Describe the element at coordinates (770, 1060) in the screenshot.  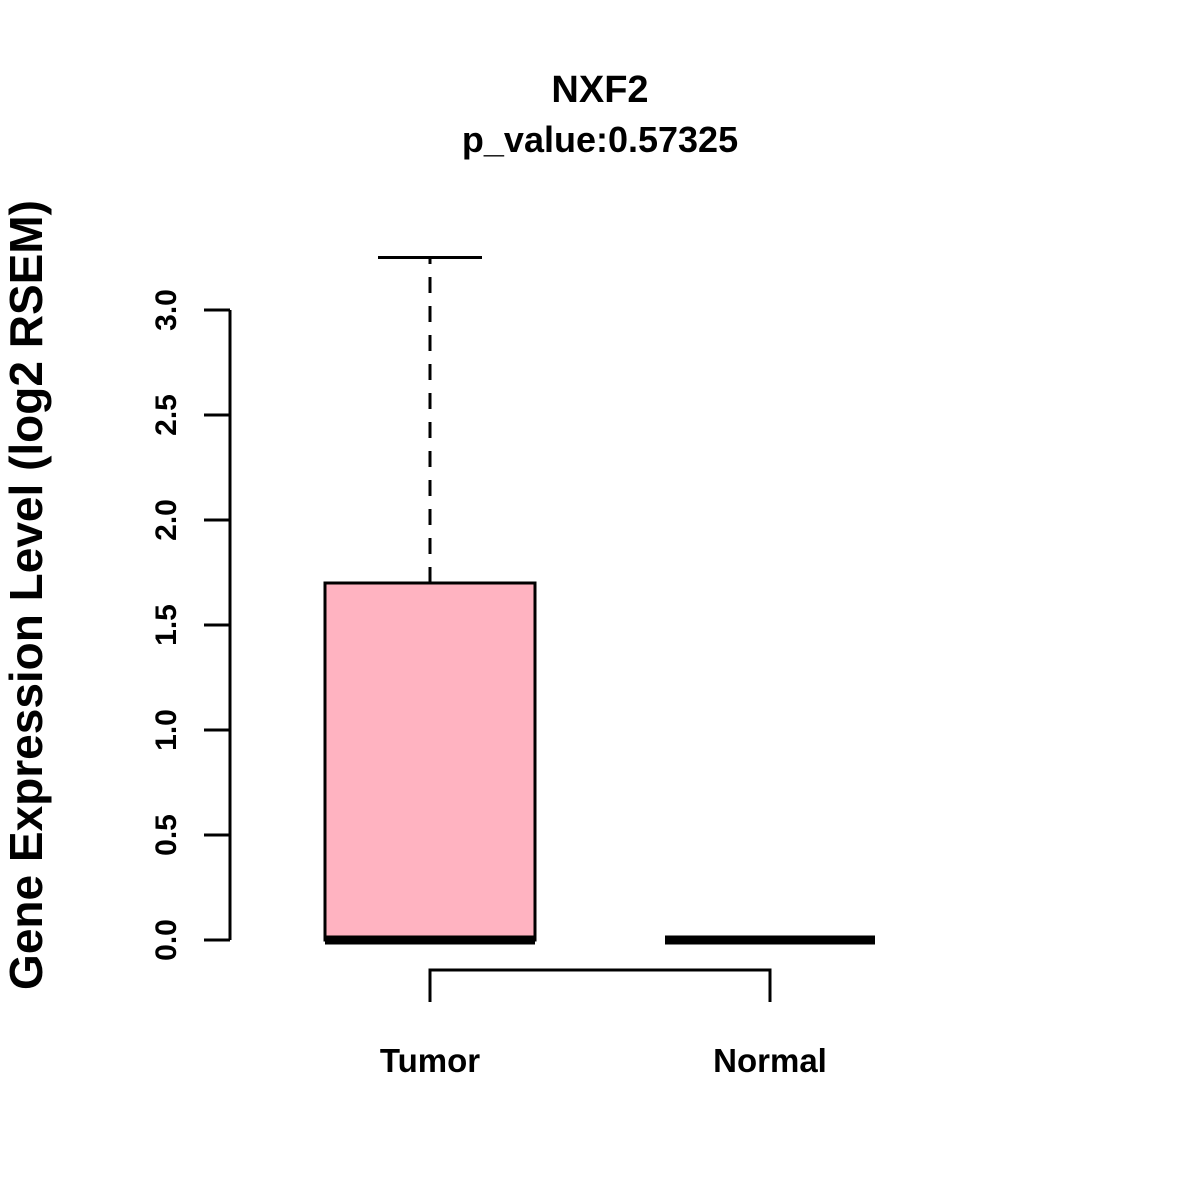
I see `category-label: Normal` at that location.